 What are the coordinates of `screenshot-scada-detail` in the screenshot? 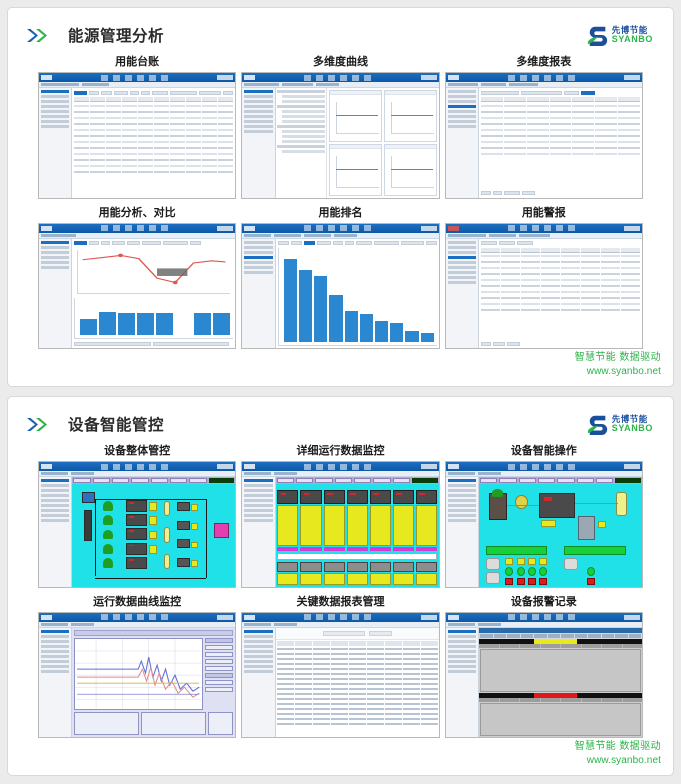 It's located at (340, 524).